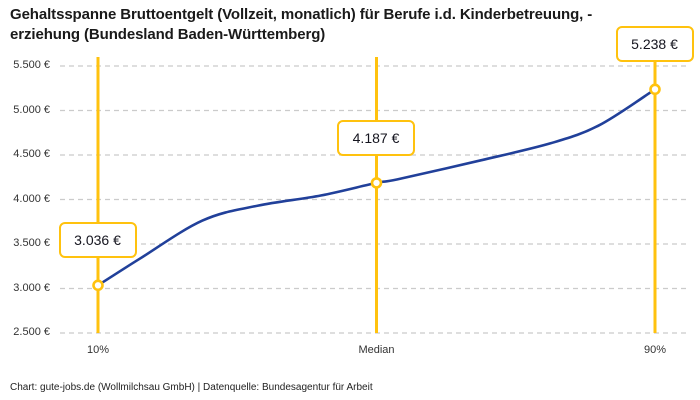  Describe the element at coordinates (655, 350) in the screenshot. I see `x-tick-label: 90%` at that location.